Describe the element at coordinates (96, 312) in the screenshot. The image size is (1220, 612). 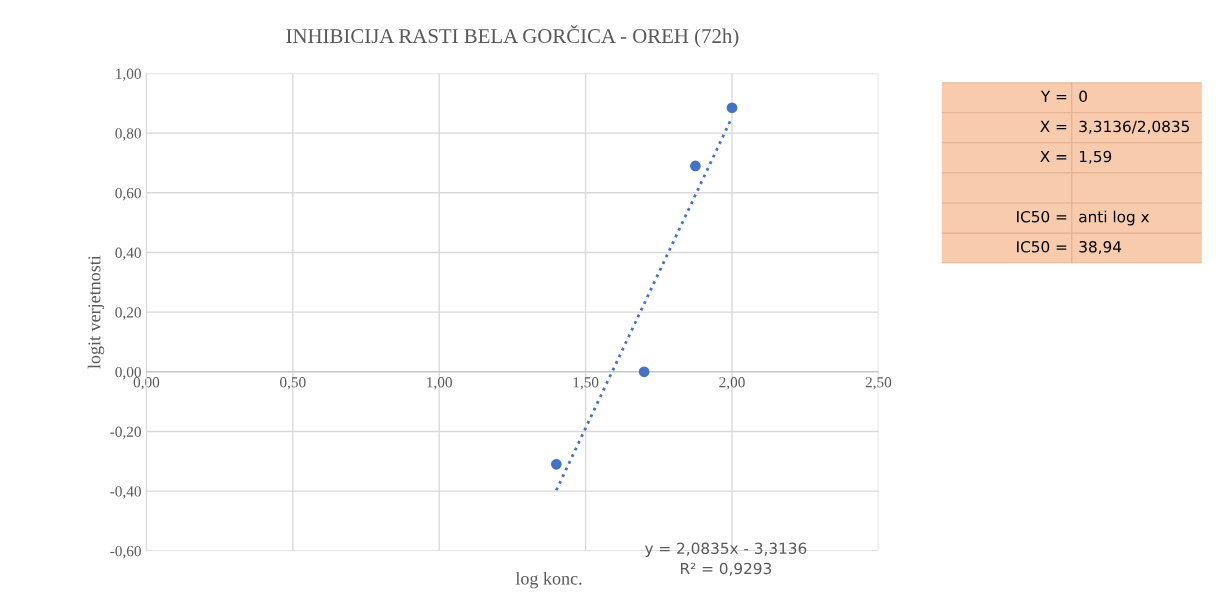
I see `y-axis-title: logit verjetnosti` at that location.